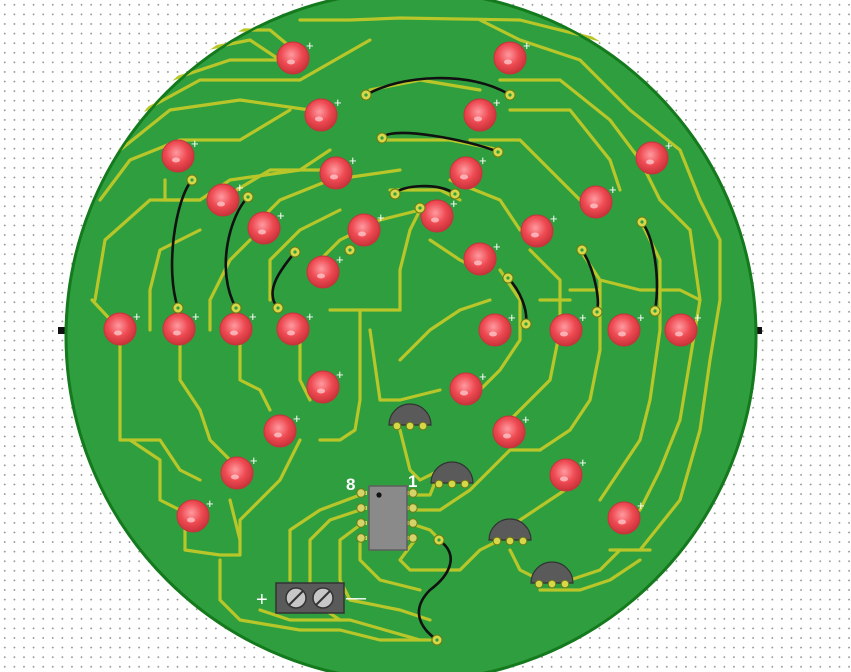 Image resolution: width=851 pixels, height=672 pixels. What do you see at coordinates (262, 600) in the screenshot?
I see `terminal-plus-label: +` at bounding box center [262, 600].